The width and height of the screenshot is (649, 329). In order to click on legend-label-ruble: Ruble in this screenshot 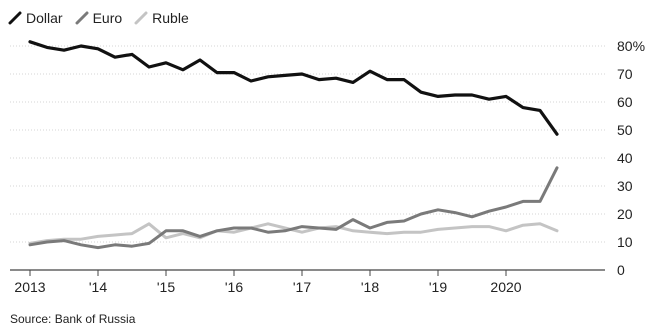, I will do `click(170, 18)`.